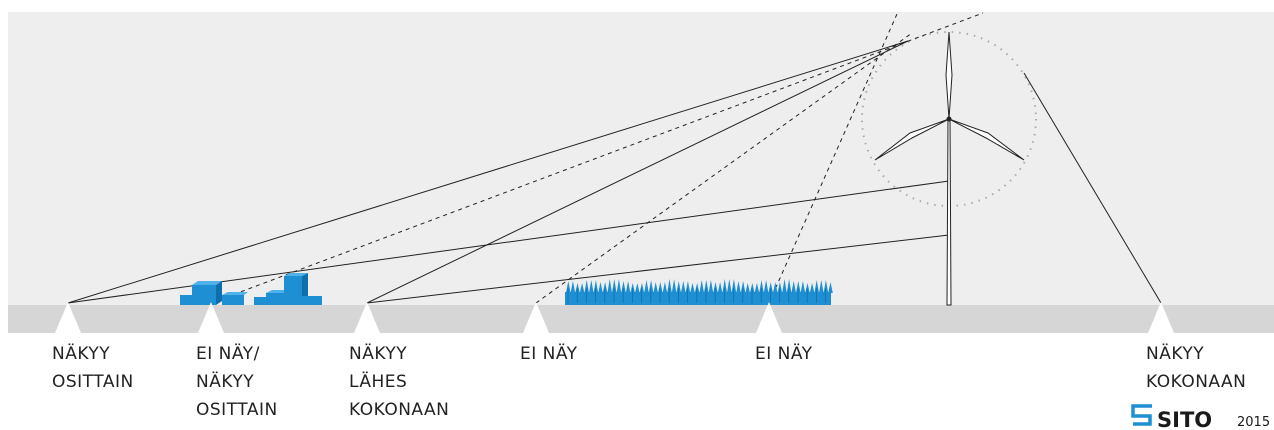 Image resolution: width=1274 pixels, height=430 pixels. What do you see at coordinates (251, 289) in the screenshot?
I see `buildings-obstacle` at bounding box center [251, 289].